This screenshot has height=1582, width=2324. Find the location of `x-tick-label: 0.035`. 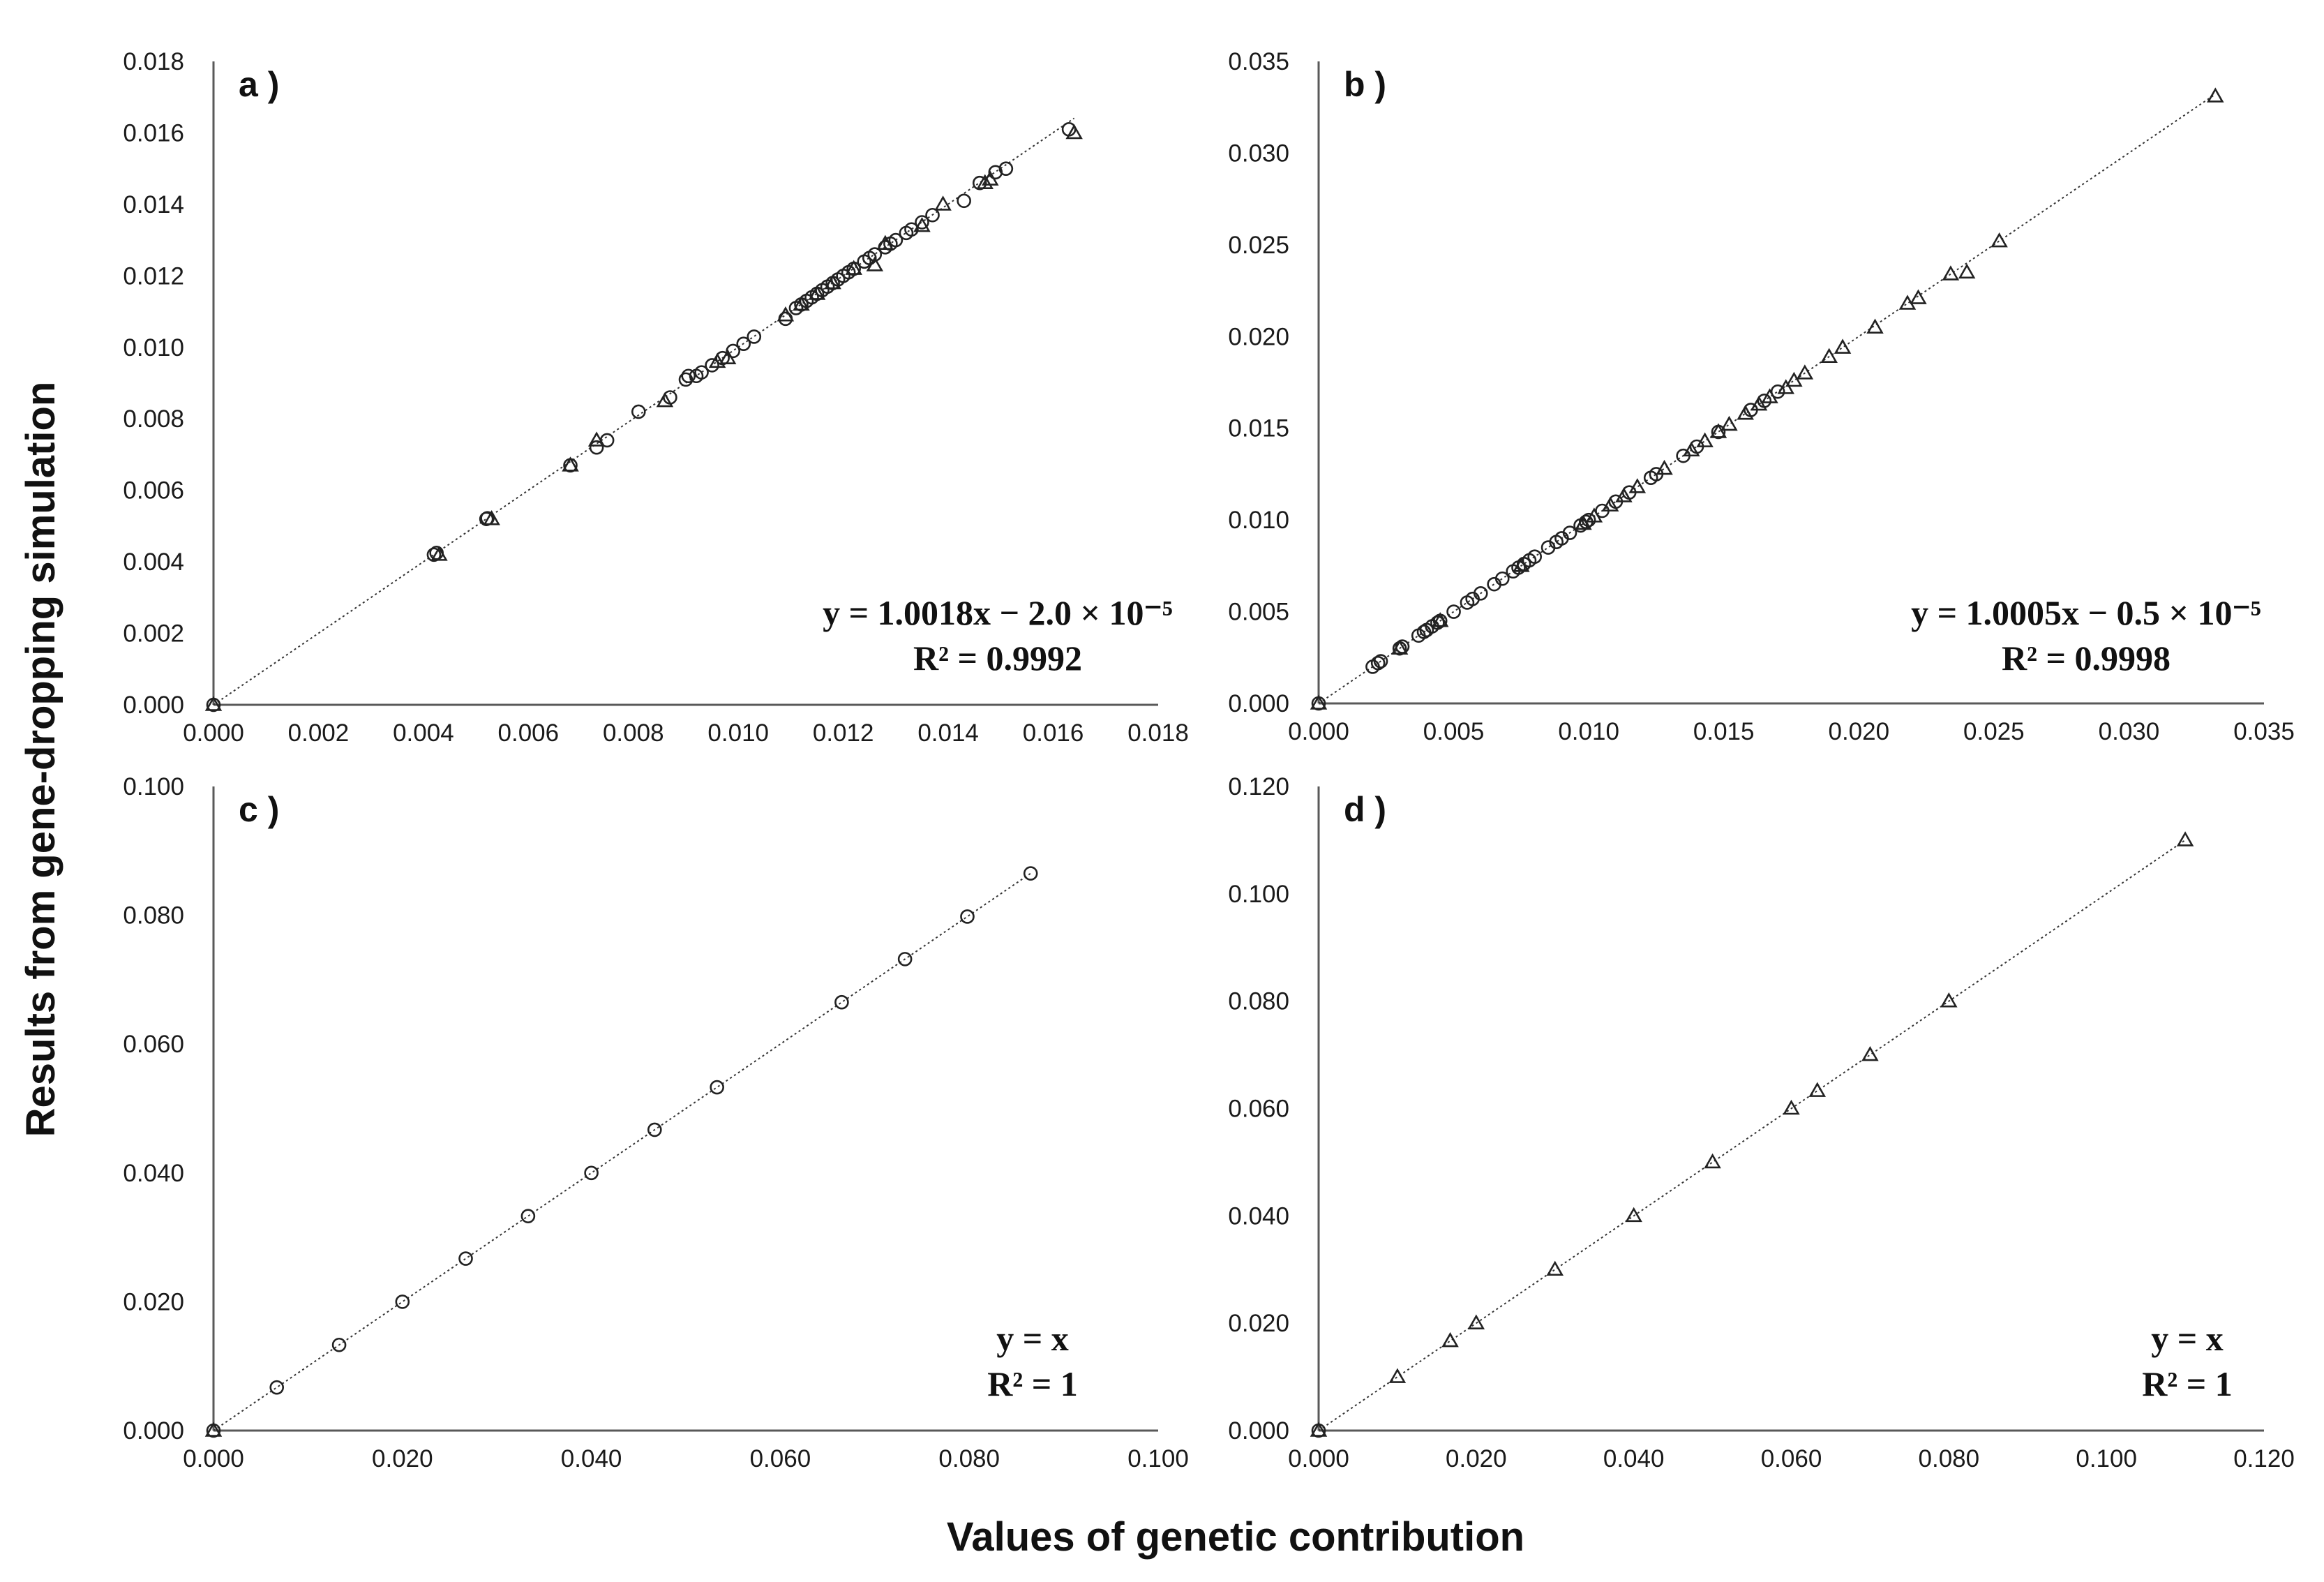

x-tick-label: 0.035 is located at coordinates (2264, 731).